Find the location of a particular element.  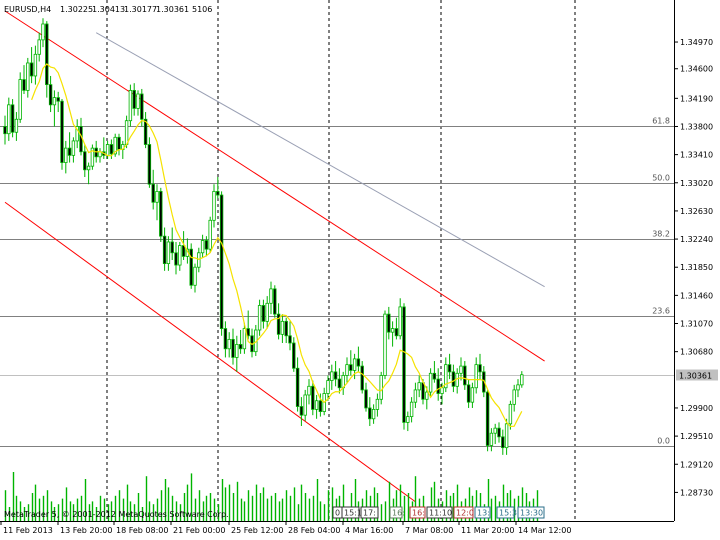

event-tag-label: 0 is located at coordinates (337, 513).